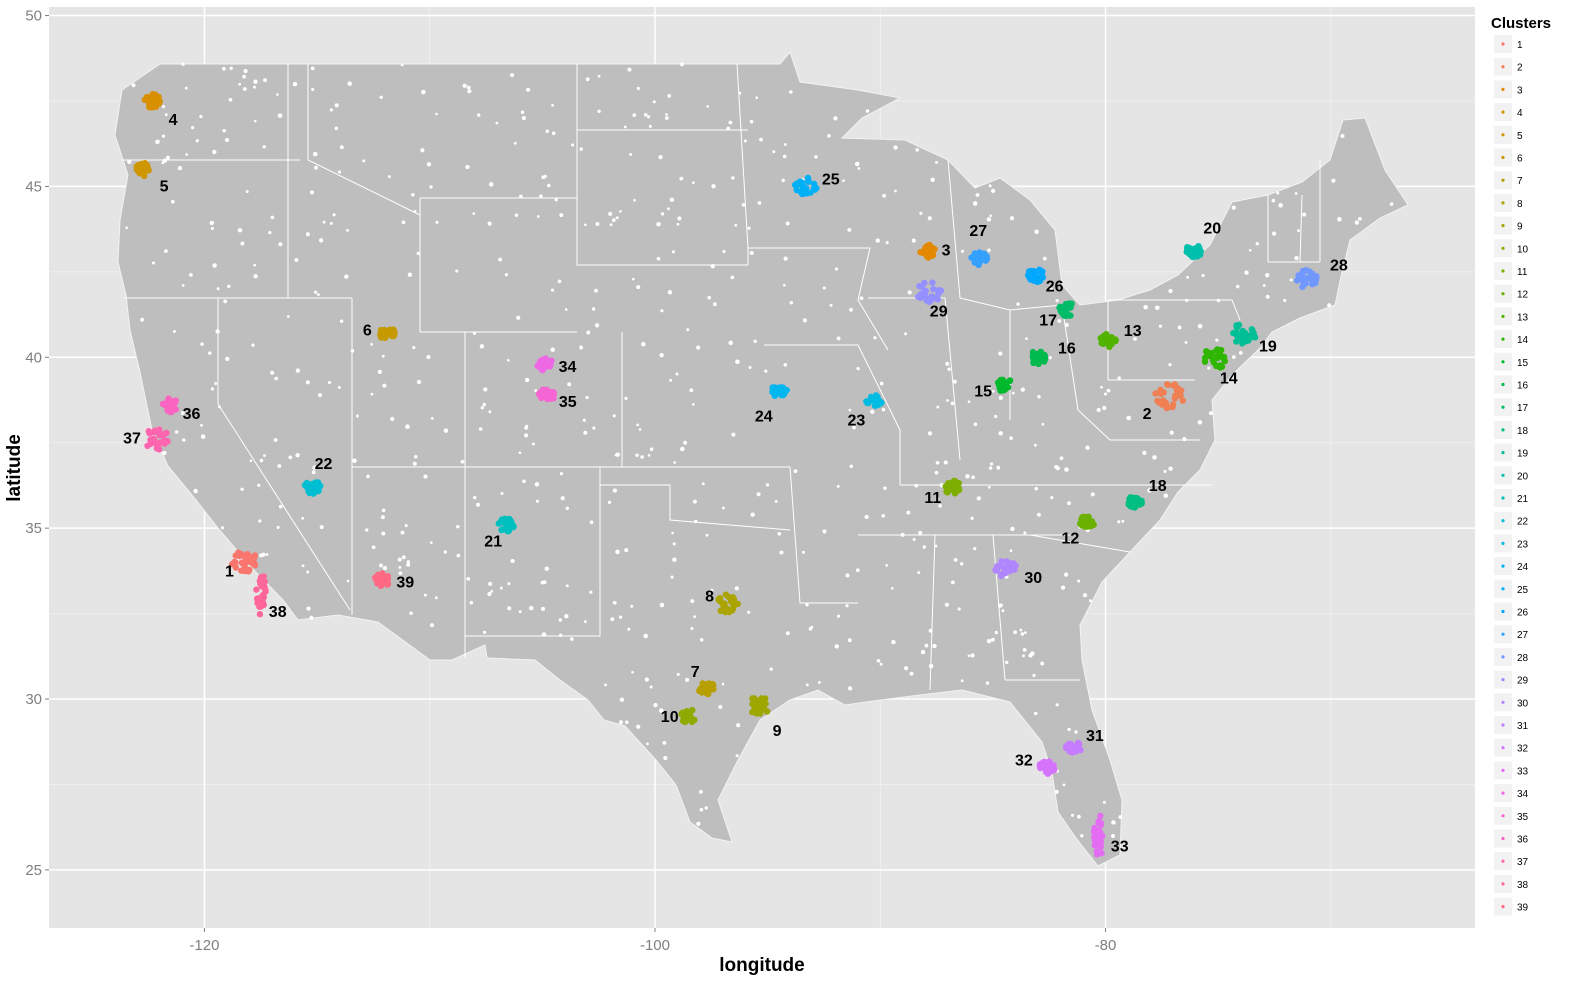  I want to click on cluster-label: 24, so click(764, 417).